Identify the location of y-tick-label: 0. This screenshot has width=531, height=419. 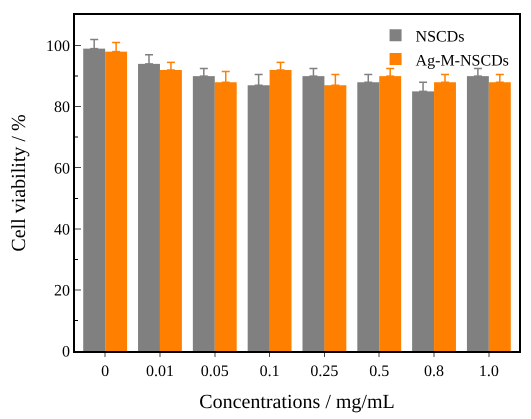
(66, 352).